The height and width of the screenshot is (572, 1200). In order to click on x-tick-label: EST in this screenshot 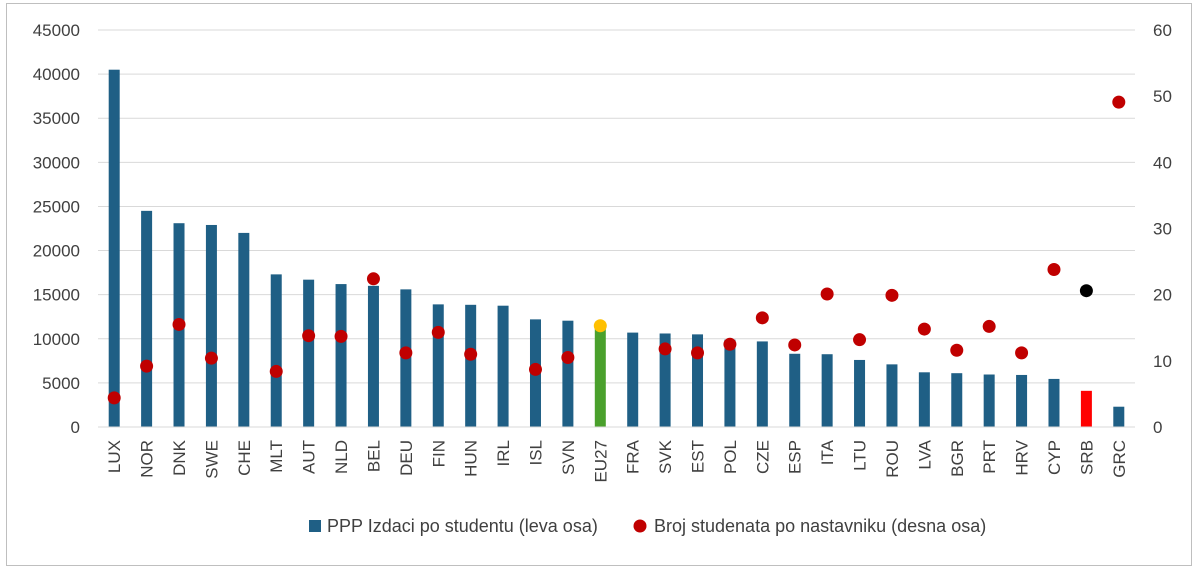, I will do `click(698, 456)`.